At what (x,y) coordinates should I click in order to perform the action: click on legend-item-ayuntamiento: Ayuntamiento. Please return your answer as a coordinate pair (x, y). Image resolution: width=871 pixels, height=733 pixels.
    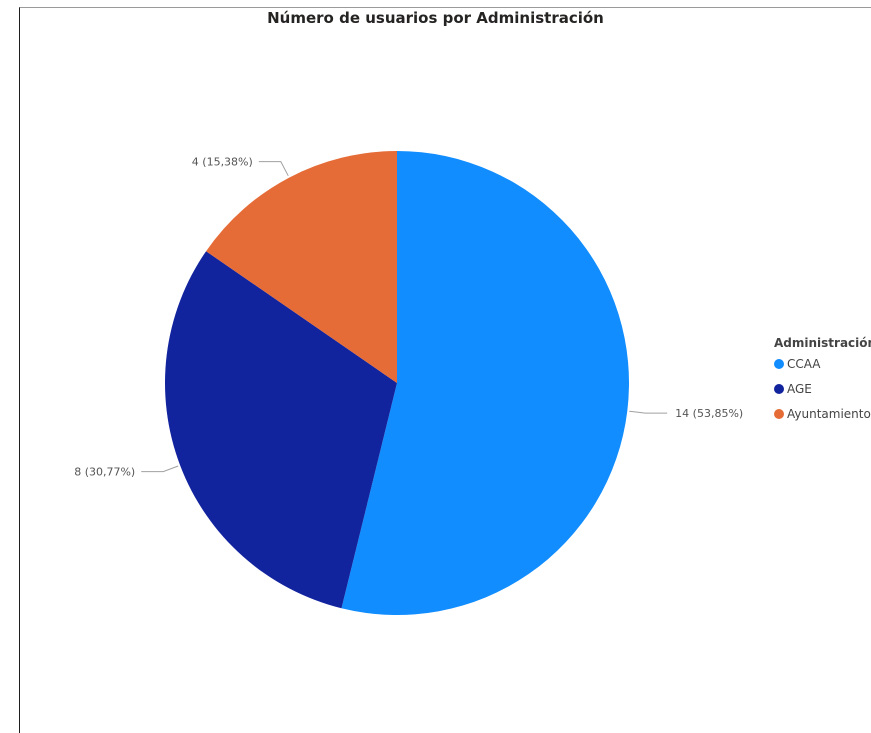
    Looking at the image, I should click on (822, 414).